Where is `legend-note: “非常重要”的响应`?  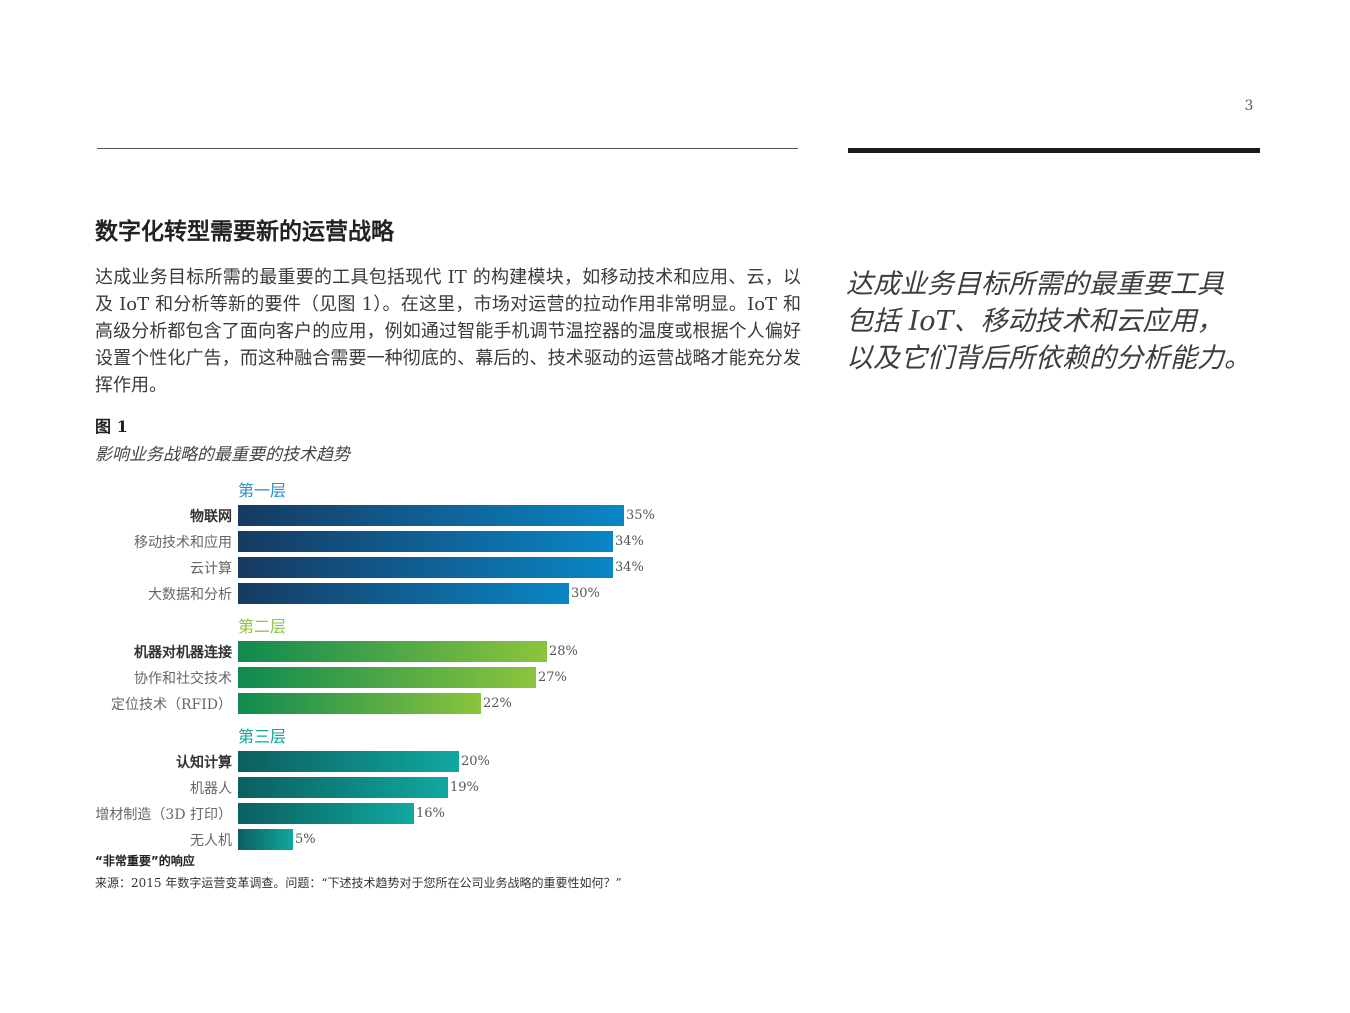 legend-note: “非常重要”的响应 is located at coordinates (145, 861).